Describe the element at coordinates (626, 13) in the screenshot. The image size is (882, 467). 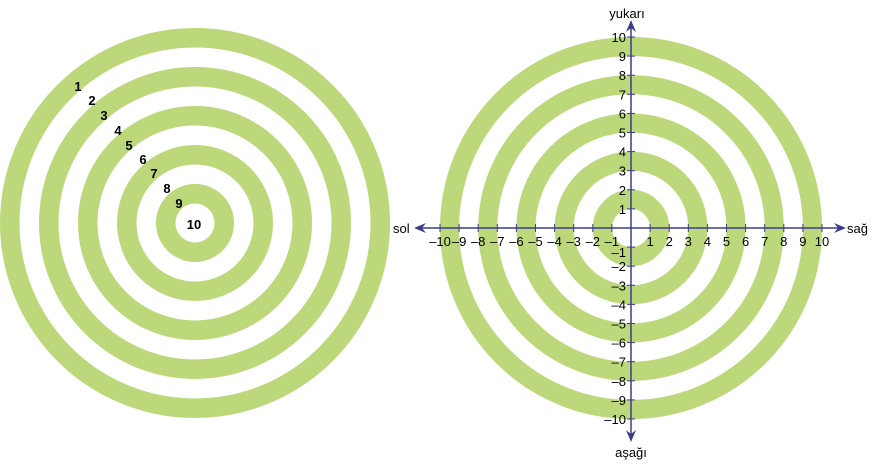
I see `axis-label-up: yukarı` at that location.